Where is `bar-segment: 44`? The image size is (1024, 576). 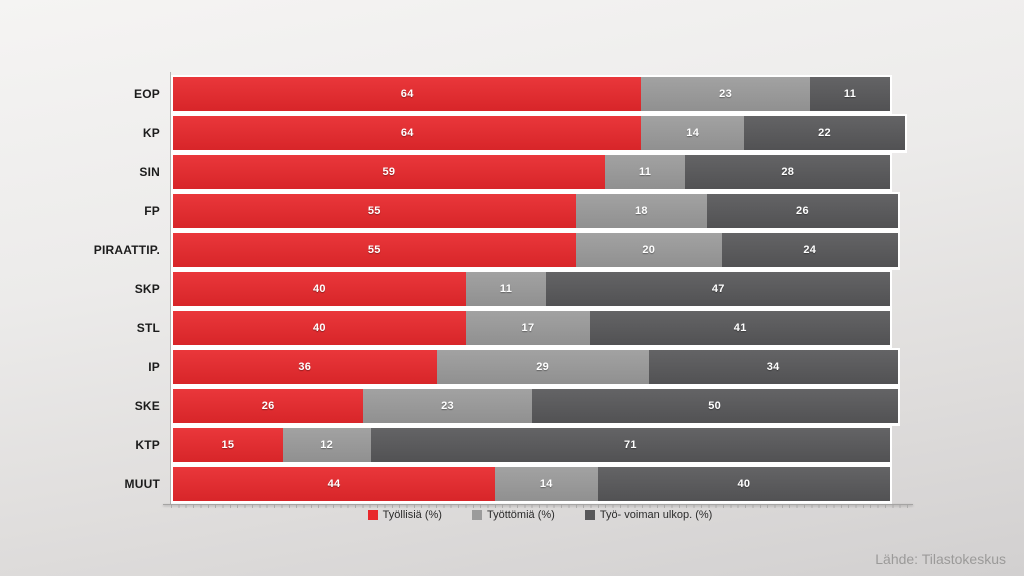 bar-segment: 44 is located at coordinates (334, 484).